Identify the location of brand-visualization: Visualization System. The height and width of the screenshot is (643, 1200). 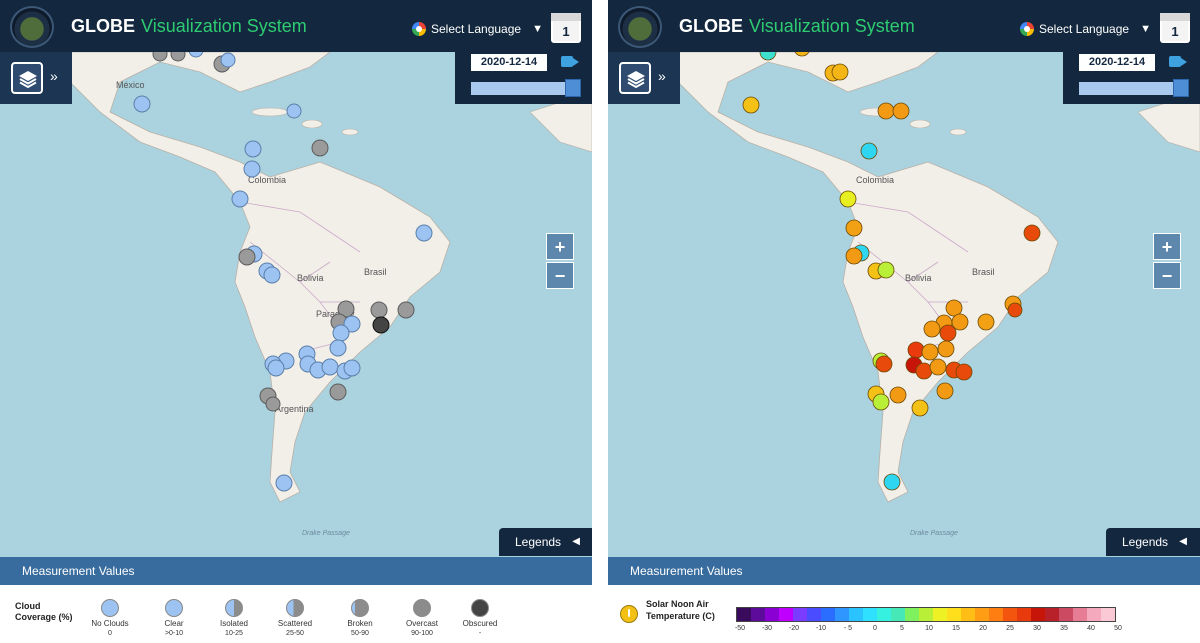
(832, 26).